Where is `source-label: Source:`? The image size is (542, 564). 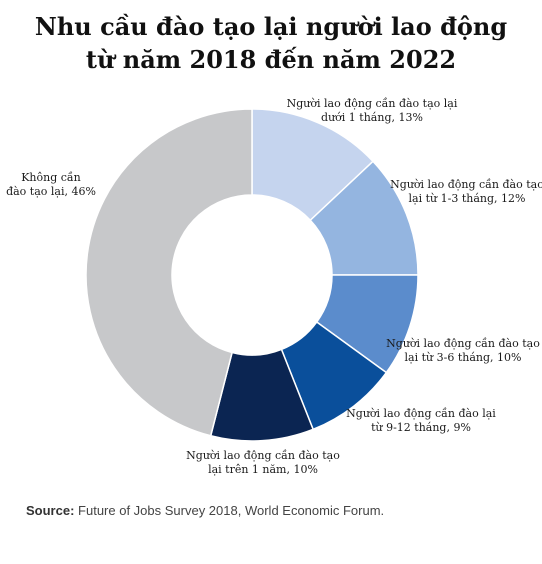 source-label: Source: is located at coordinates (50, 510).